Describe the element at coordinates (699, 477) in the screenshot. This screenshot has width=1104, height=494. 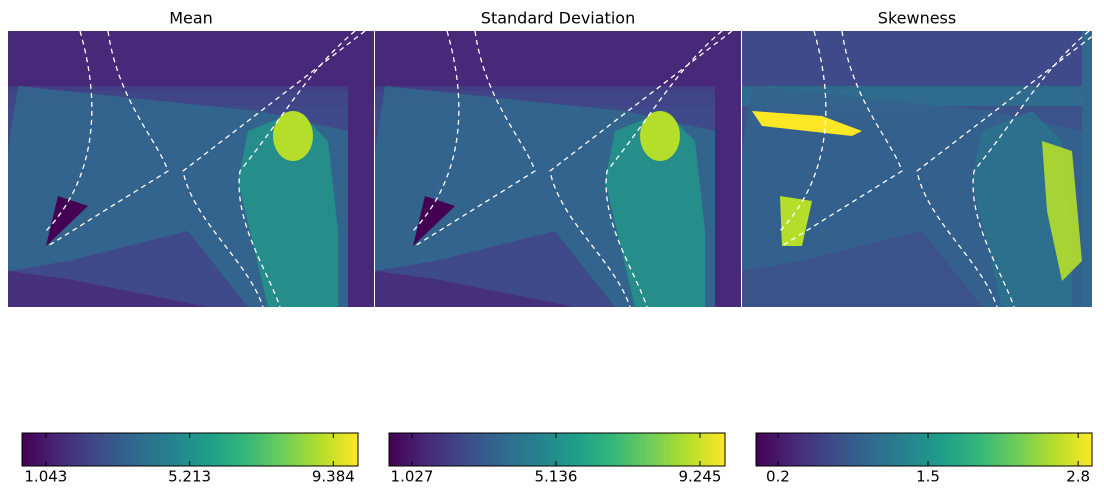
I see `colorbar-tick-label: 9.245` at that location.